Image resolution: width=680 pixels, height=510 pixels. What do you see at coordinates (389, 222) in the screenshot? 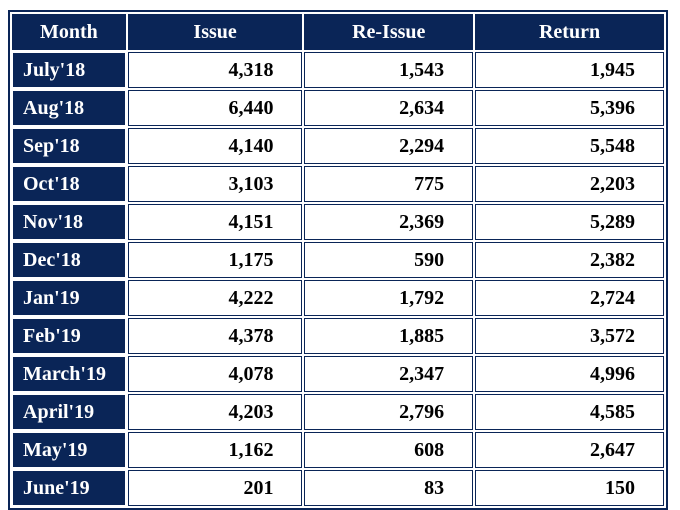
I see `reissue-value-cell: 2,369` at bounding box center [389, 222].